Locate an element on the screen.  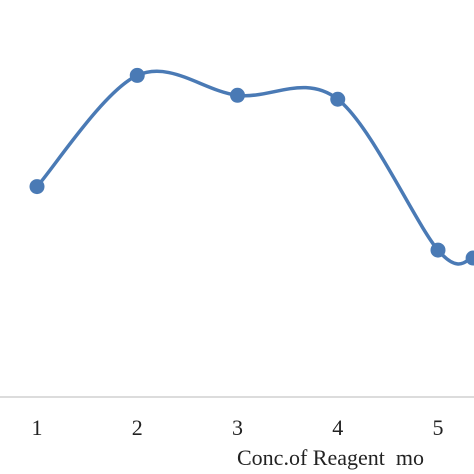
x-axis-title: Conc.of Reagent mo is located at coordinates (330, 457).